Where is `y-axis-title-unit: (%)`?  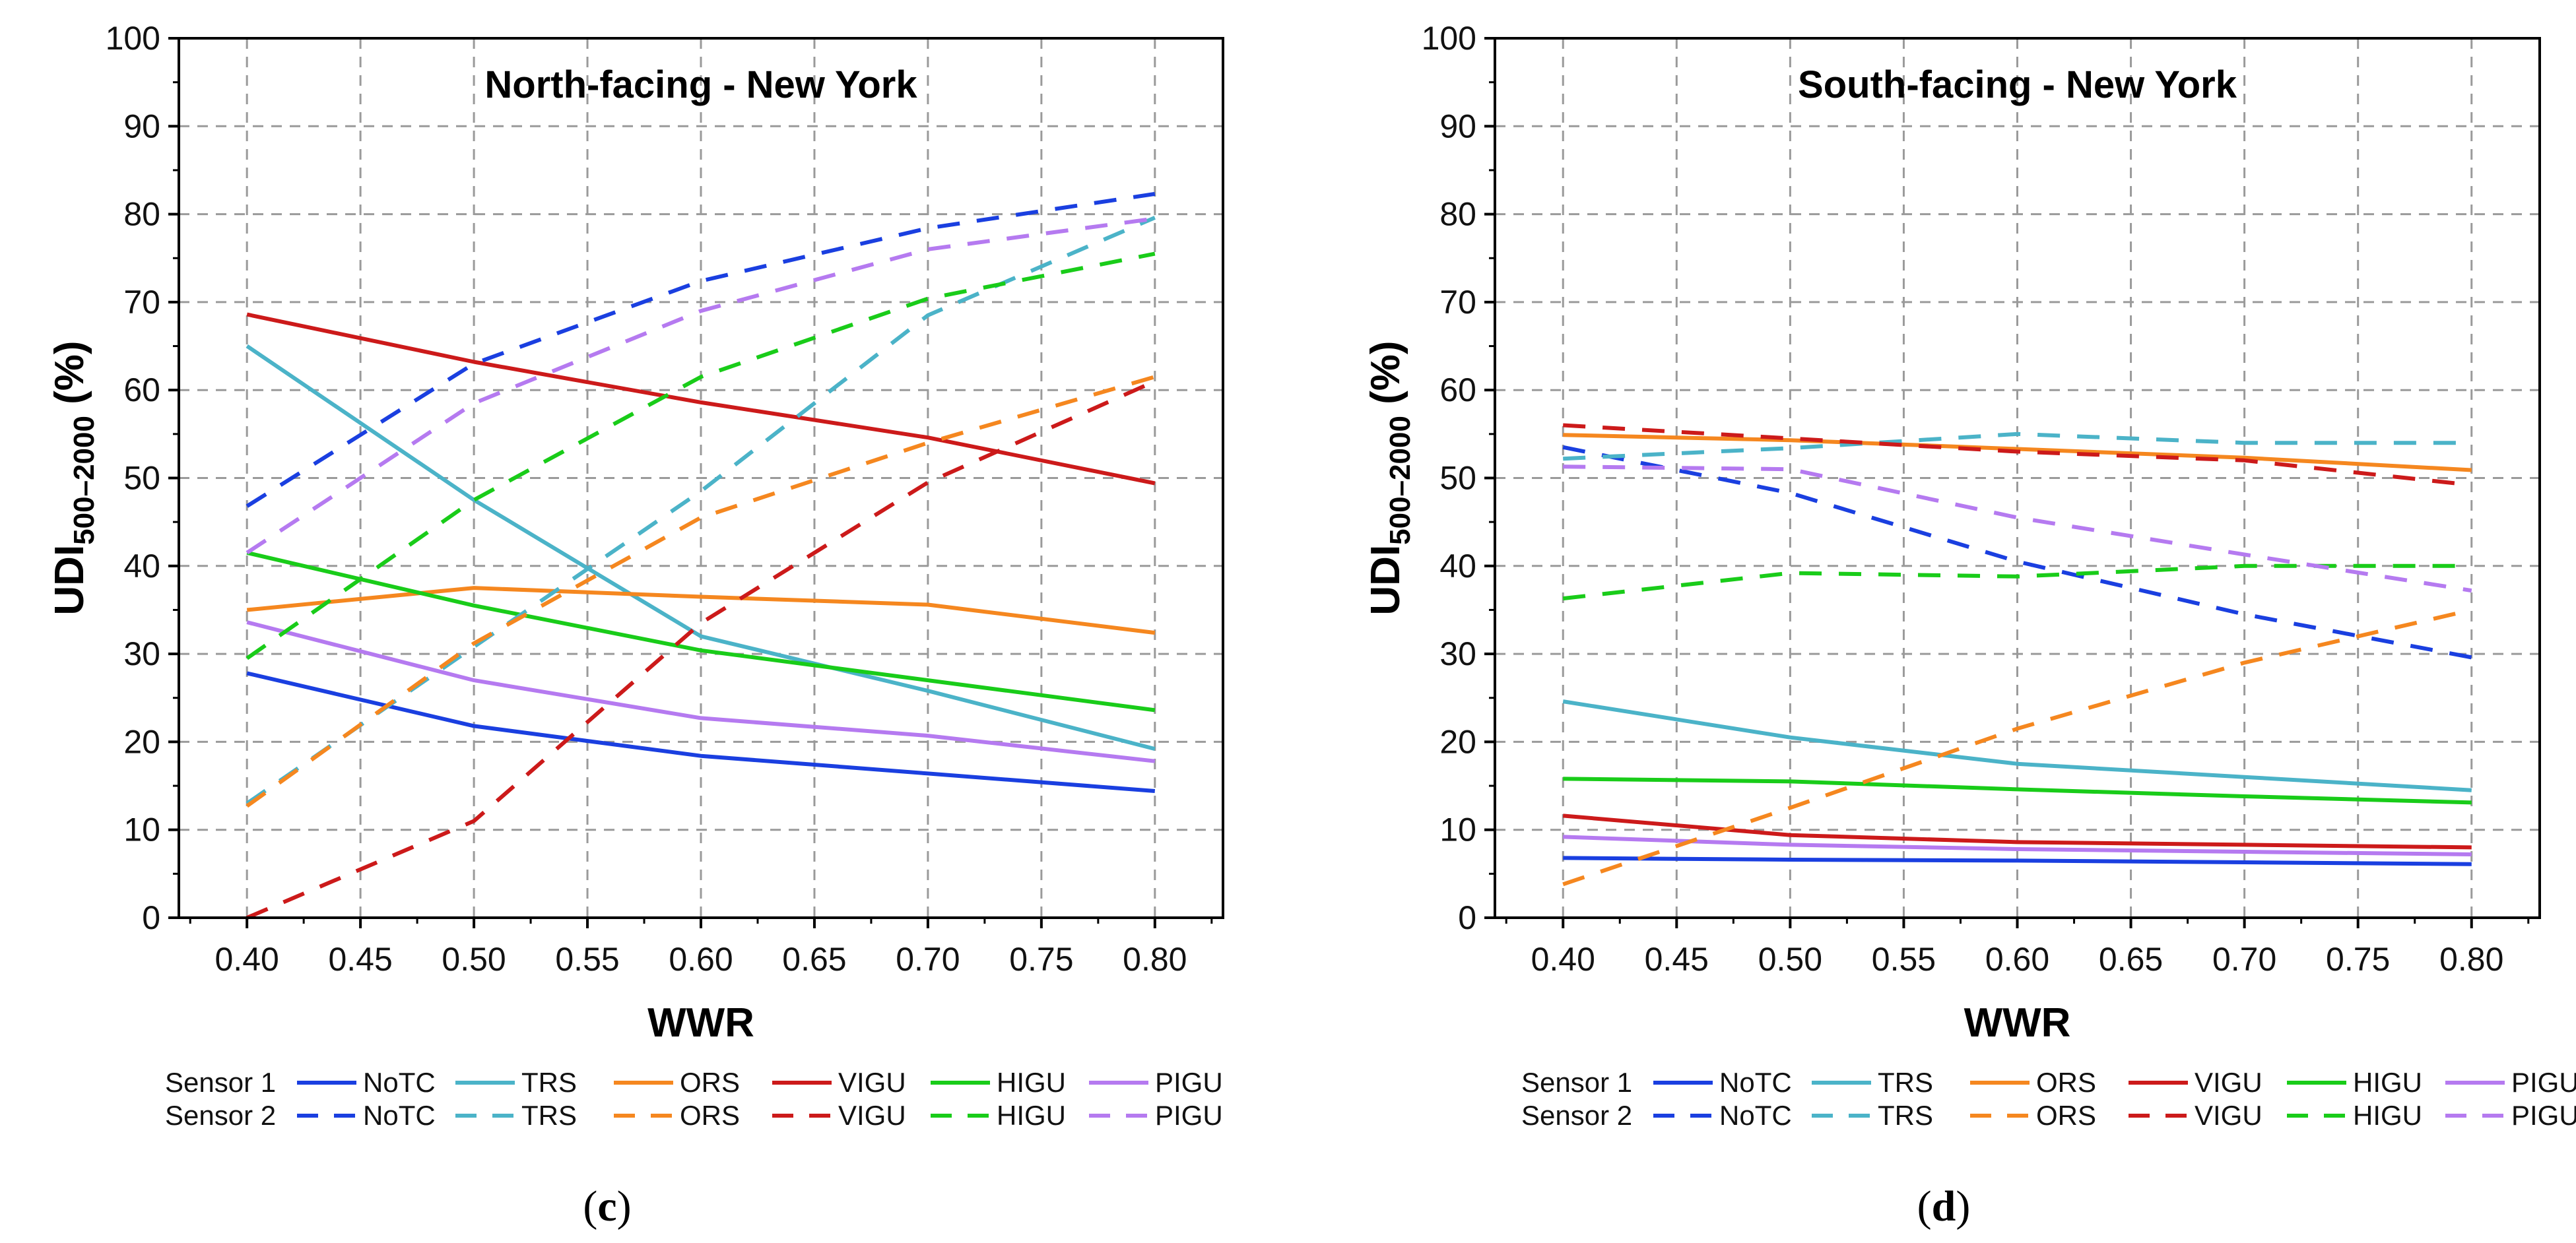 y-axis-title-unit: (%) is located at coordinates (69, 378).